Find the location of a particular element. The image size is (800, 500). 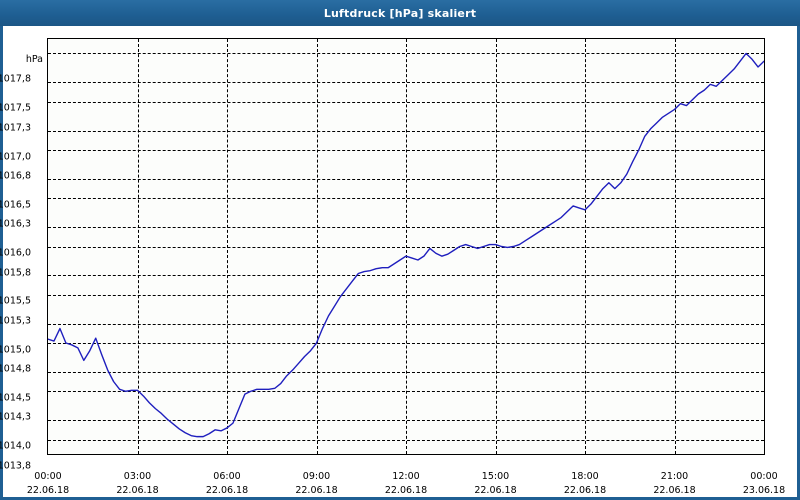

page-title: Luftdruck [hPa] skaliert is located at coordinates (400, 13).